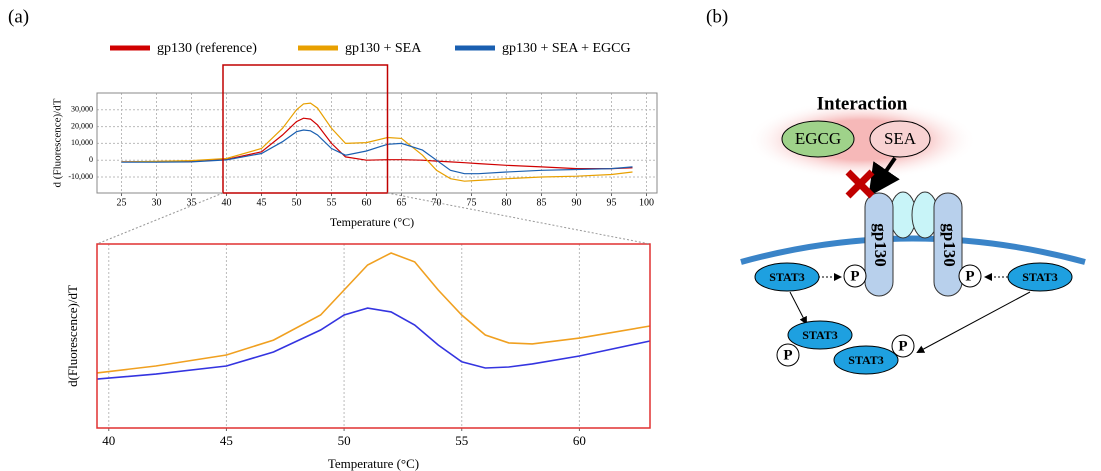 The height and width of the screenshot is (471, 1101). I want to click on block-mark, so click(860, 184).